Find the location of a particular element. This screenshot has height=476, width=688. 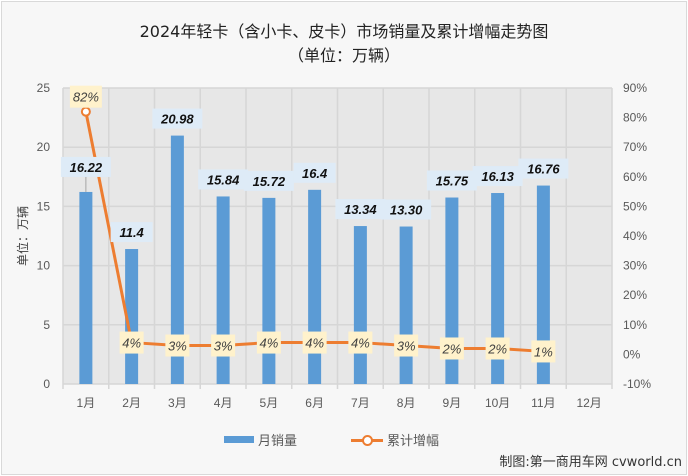

bar-label-6月: 16.4 is located at coordinates (314, 172).